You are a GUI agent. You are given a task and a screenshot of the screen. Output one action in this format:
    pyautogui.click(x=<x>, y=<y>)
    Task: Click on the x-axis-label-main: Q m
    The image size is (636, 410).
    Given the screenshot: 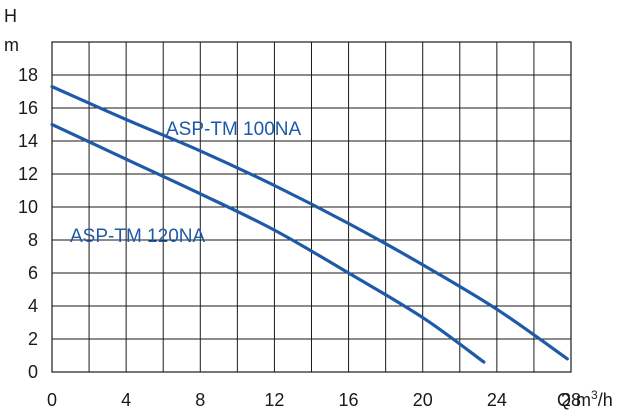 What is the action you would take?
    pyautogui.click(x=574, y=400)
    